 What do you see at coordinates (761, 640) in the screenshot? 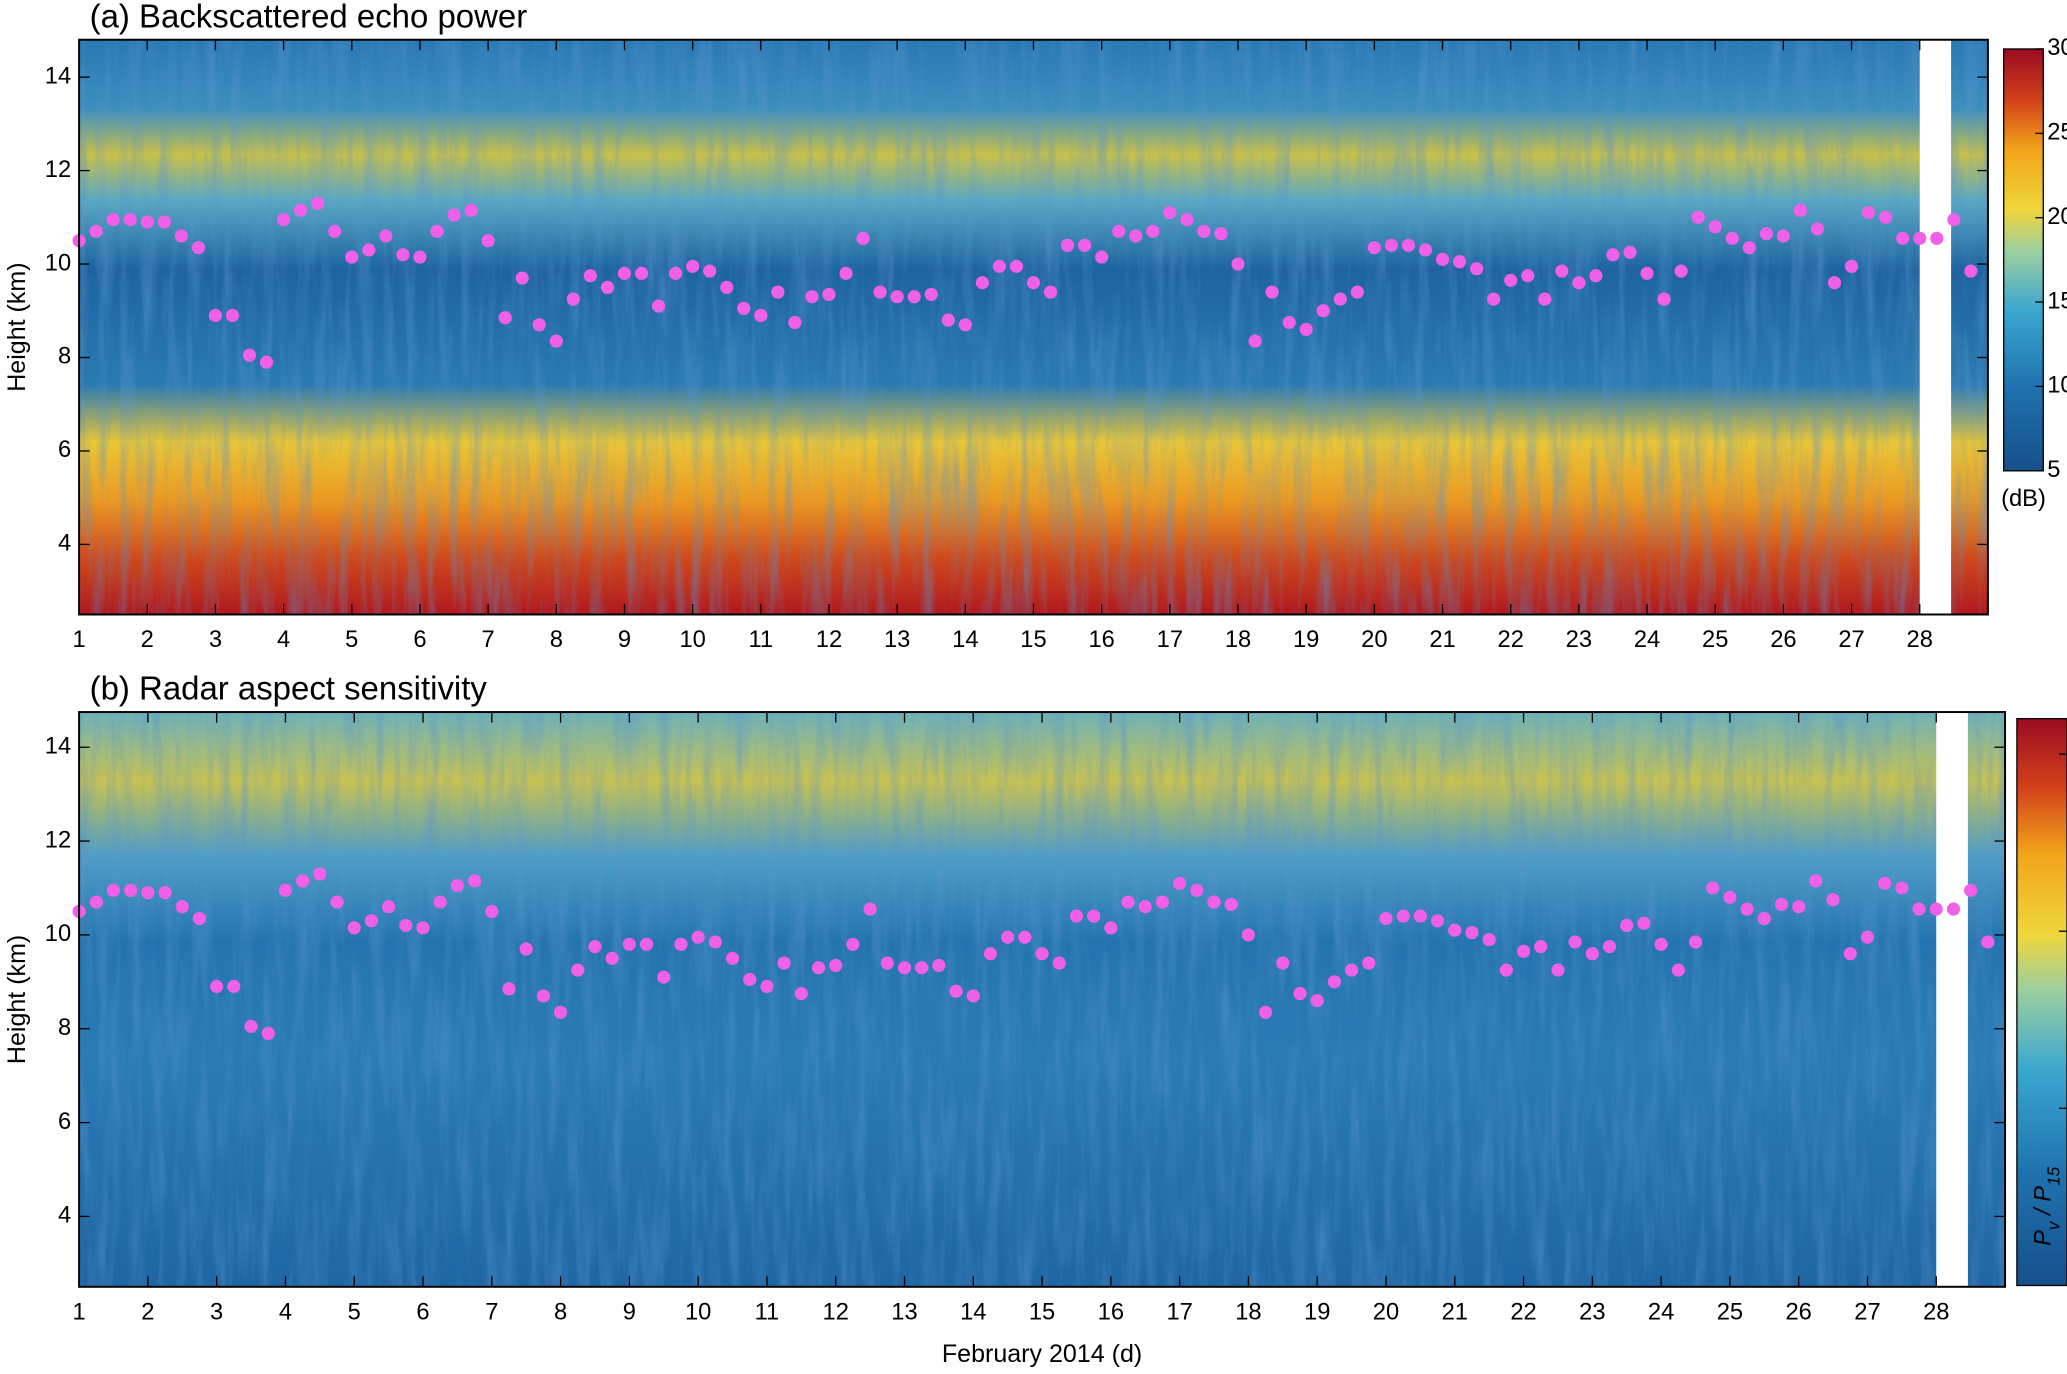
I see `x-tick-label: 11` at bounding box center [761, 640].